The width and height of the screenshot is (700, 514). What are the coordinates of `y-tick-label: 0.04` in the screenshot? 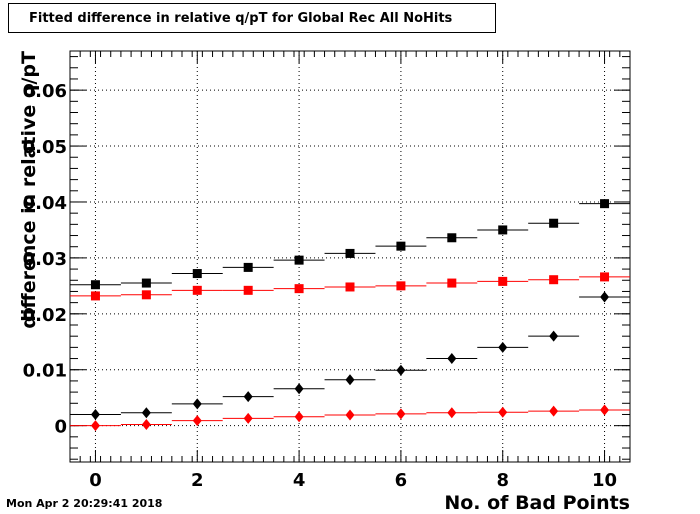 It's located at (45, 203).